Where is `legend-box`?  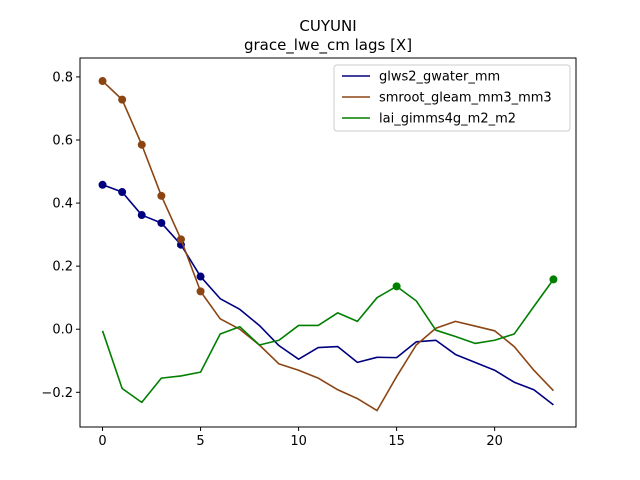 legend-box is located at coordinates (452, 98).